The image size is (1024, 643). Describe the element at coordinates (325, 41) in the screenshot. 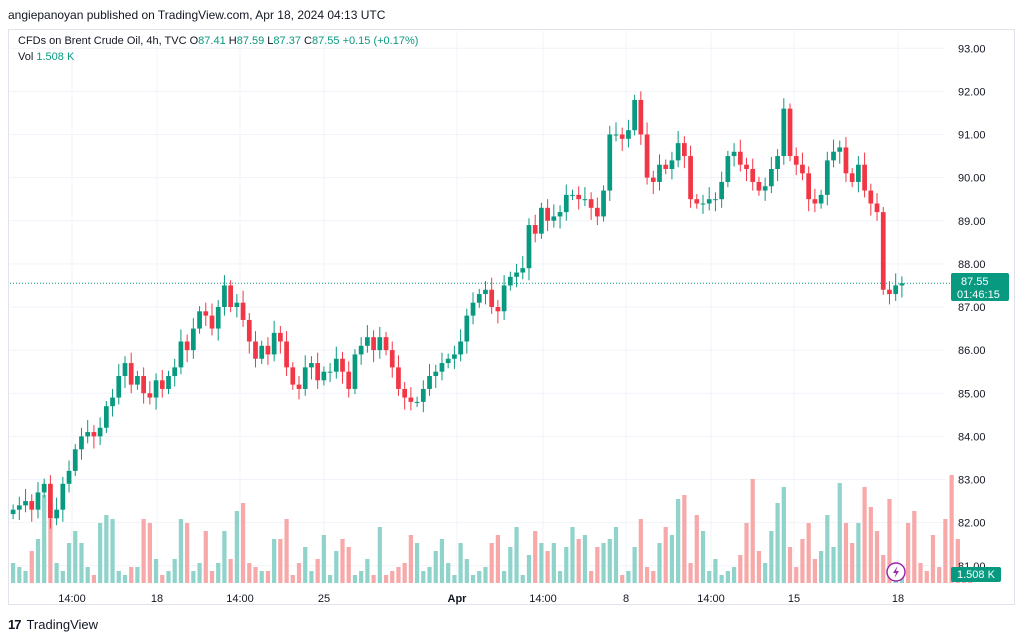

I see `legend-close: 87.55` at that location.